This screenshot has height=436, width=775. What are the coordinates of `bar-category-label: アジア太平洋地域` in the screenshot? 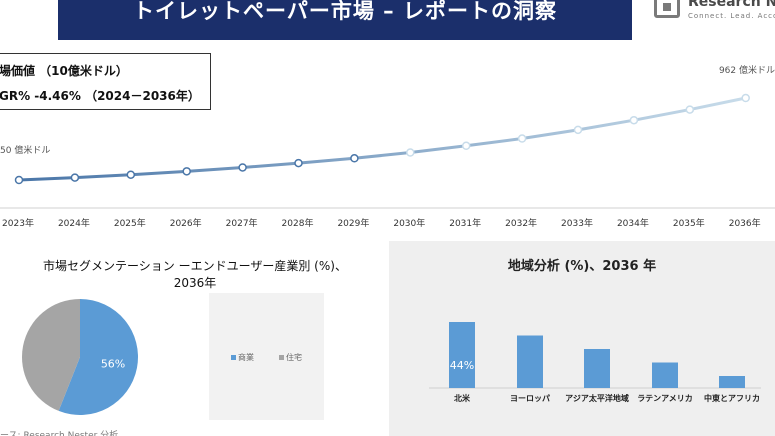 It's located at (597, 398).